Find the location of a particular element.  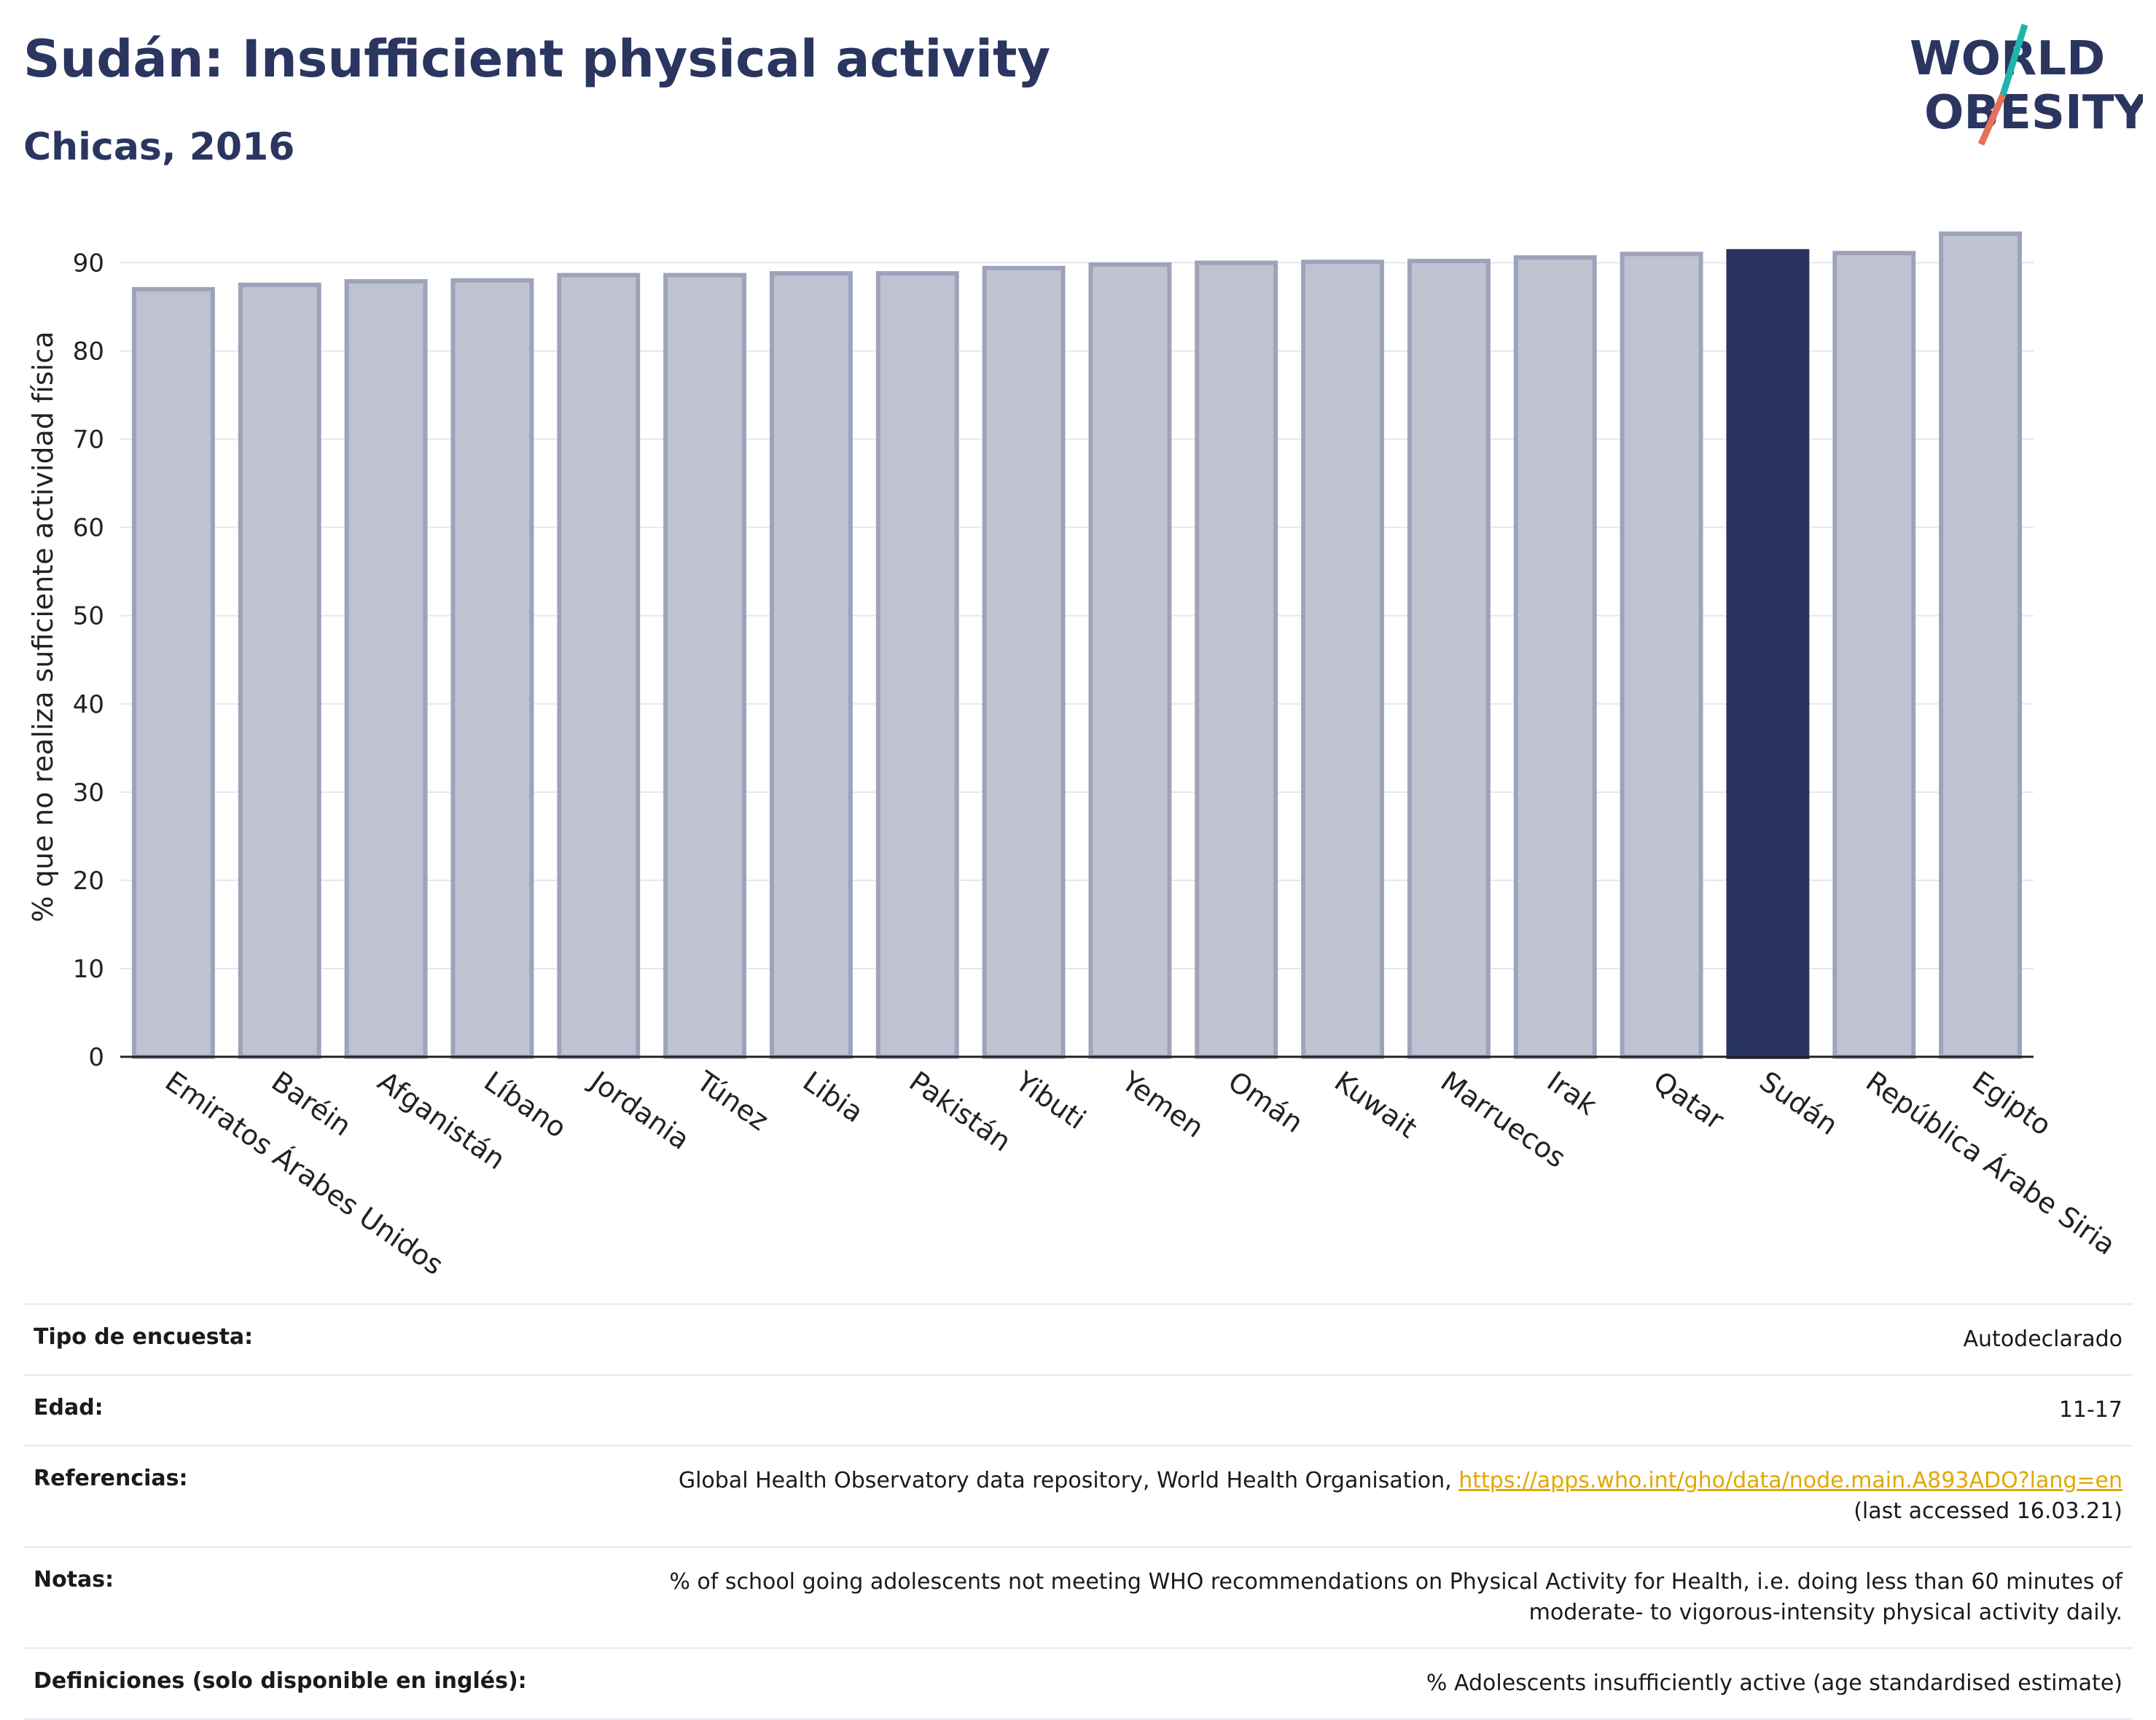

x-tick-label: Jordania is located at coordinates (639, 1110).